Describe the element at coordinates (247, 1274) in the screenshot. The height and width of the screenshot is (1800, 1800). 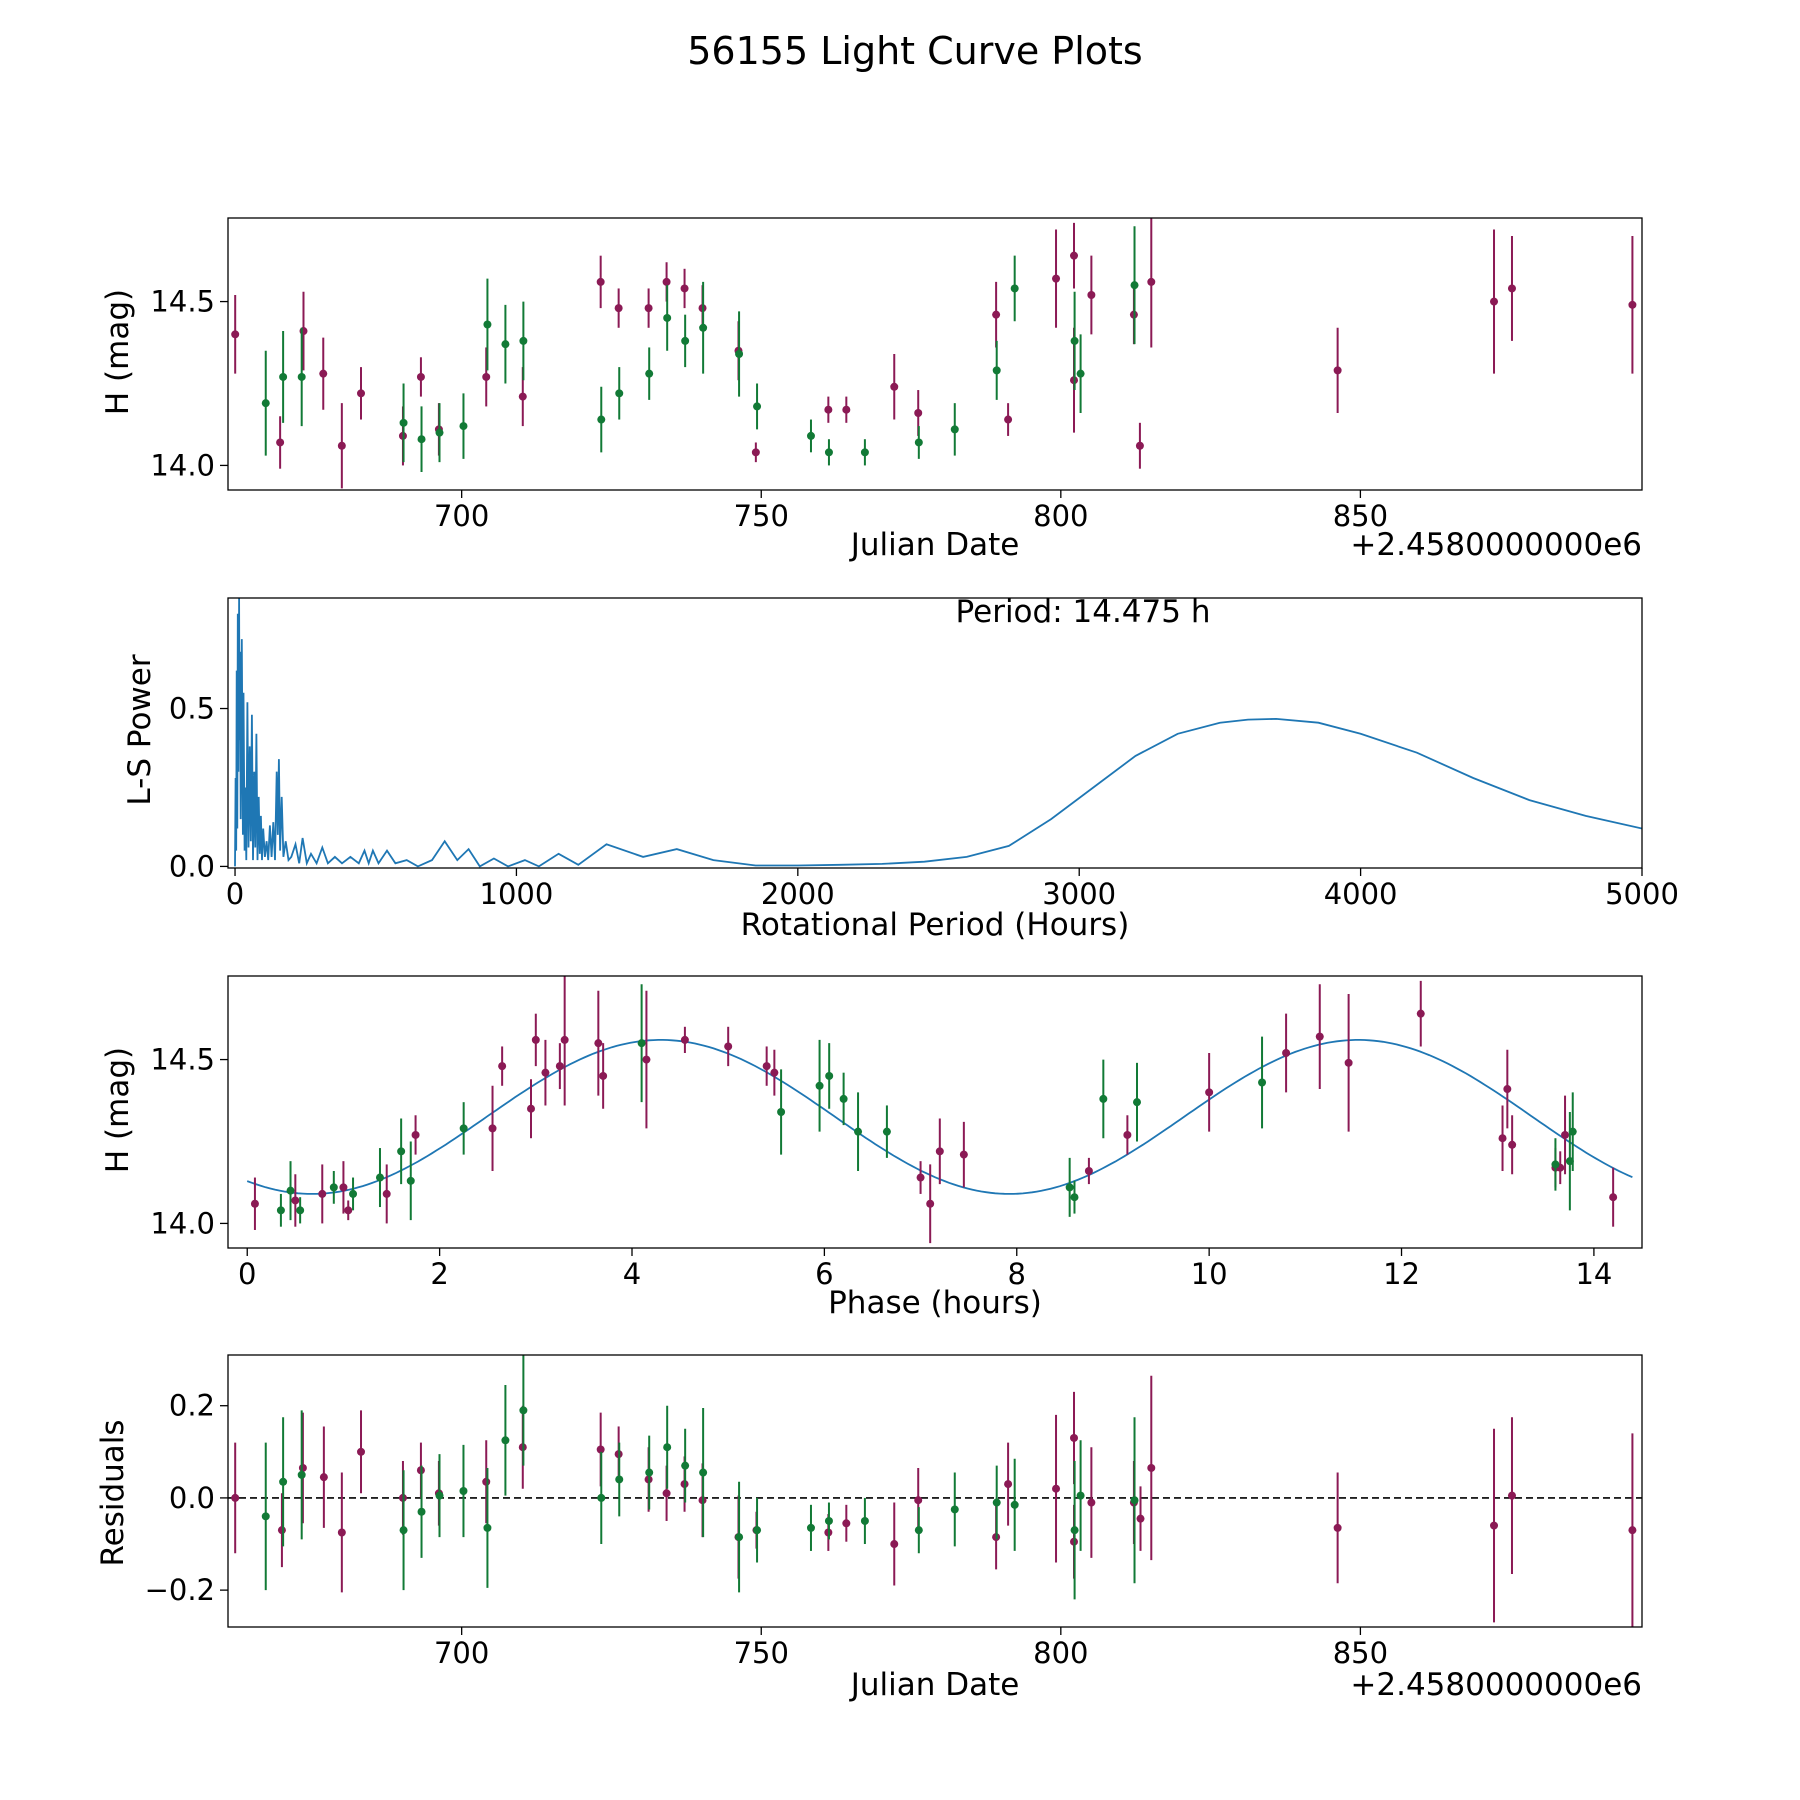
I see `phased-x-tick-label: 0` at that location.